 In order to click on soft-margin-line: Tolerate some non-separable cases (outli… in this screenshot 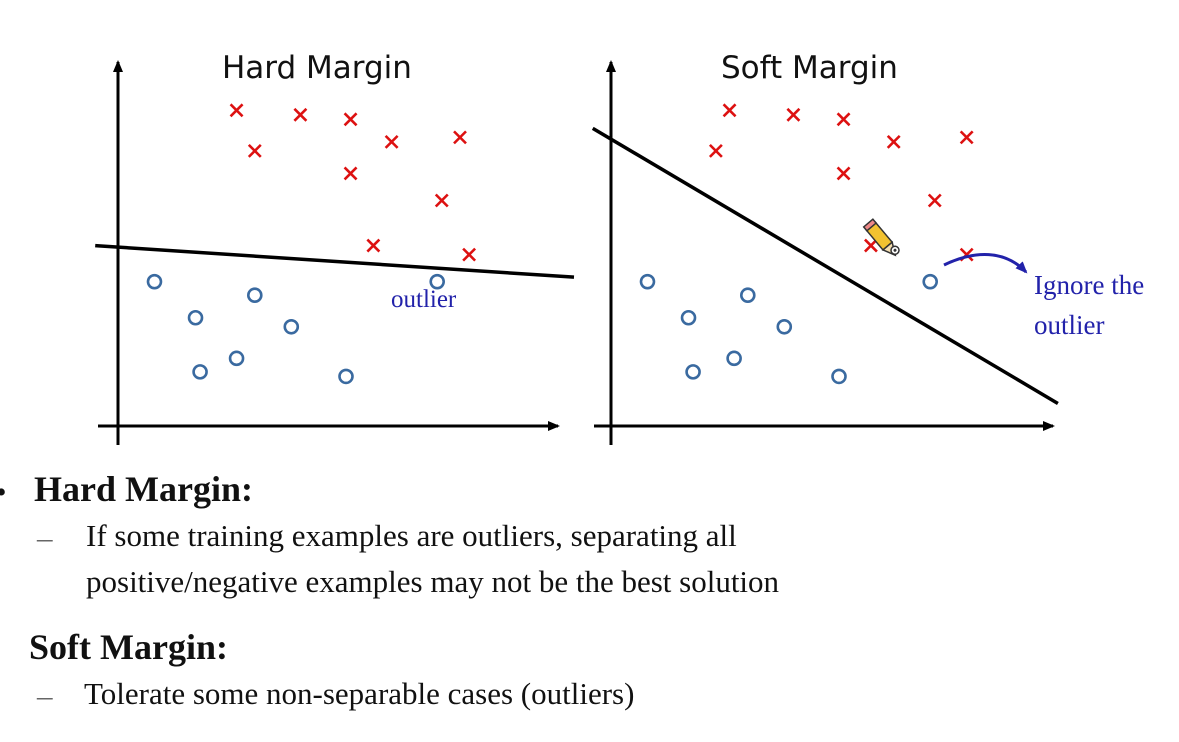, I will do `click(359, 693)`.